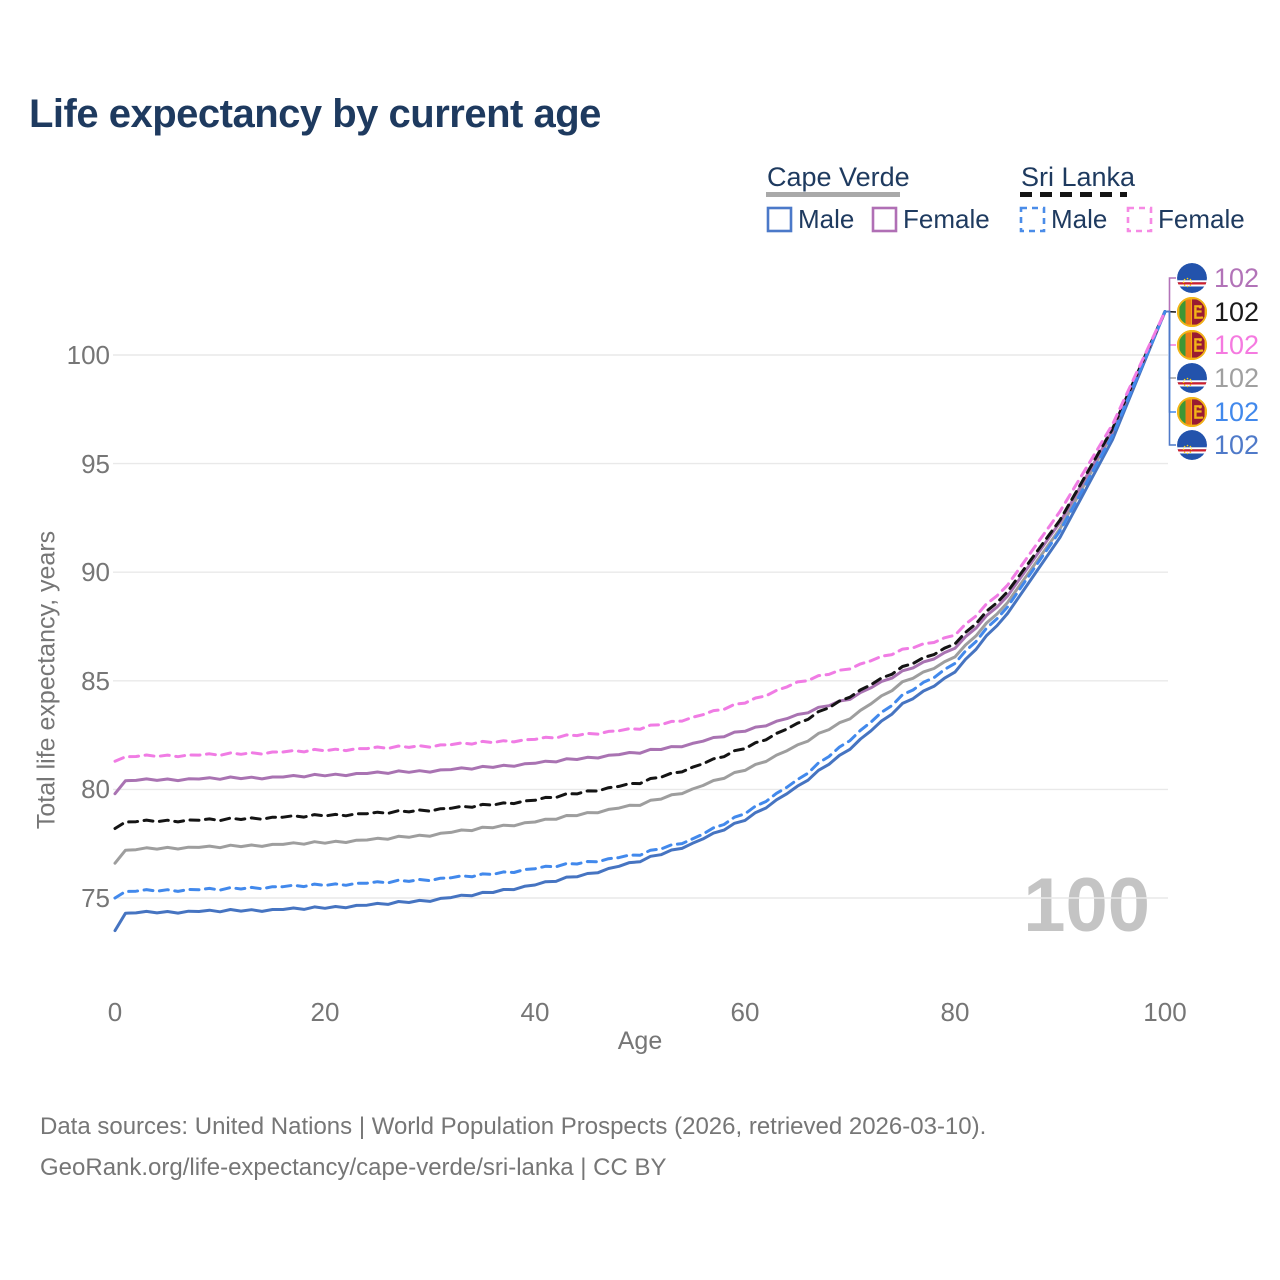  What do you see at coordinates (640, 1041) in the screenshot?
I see `x-axis-title: Age` at bounding box center [640, 1041].